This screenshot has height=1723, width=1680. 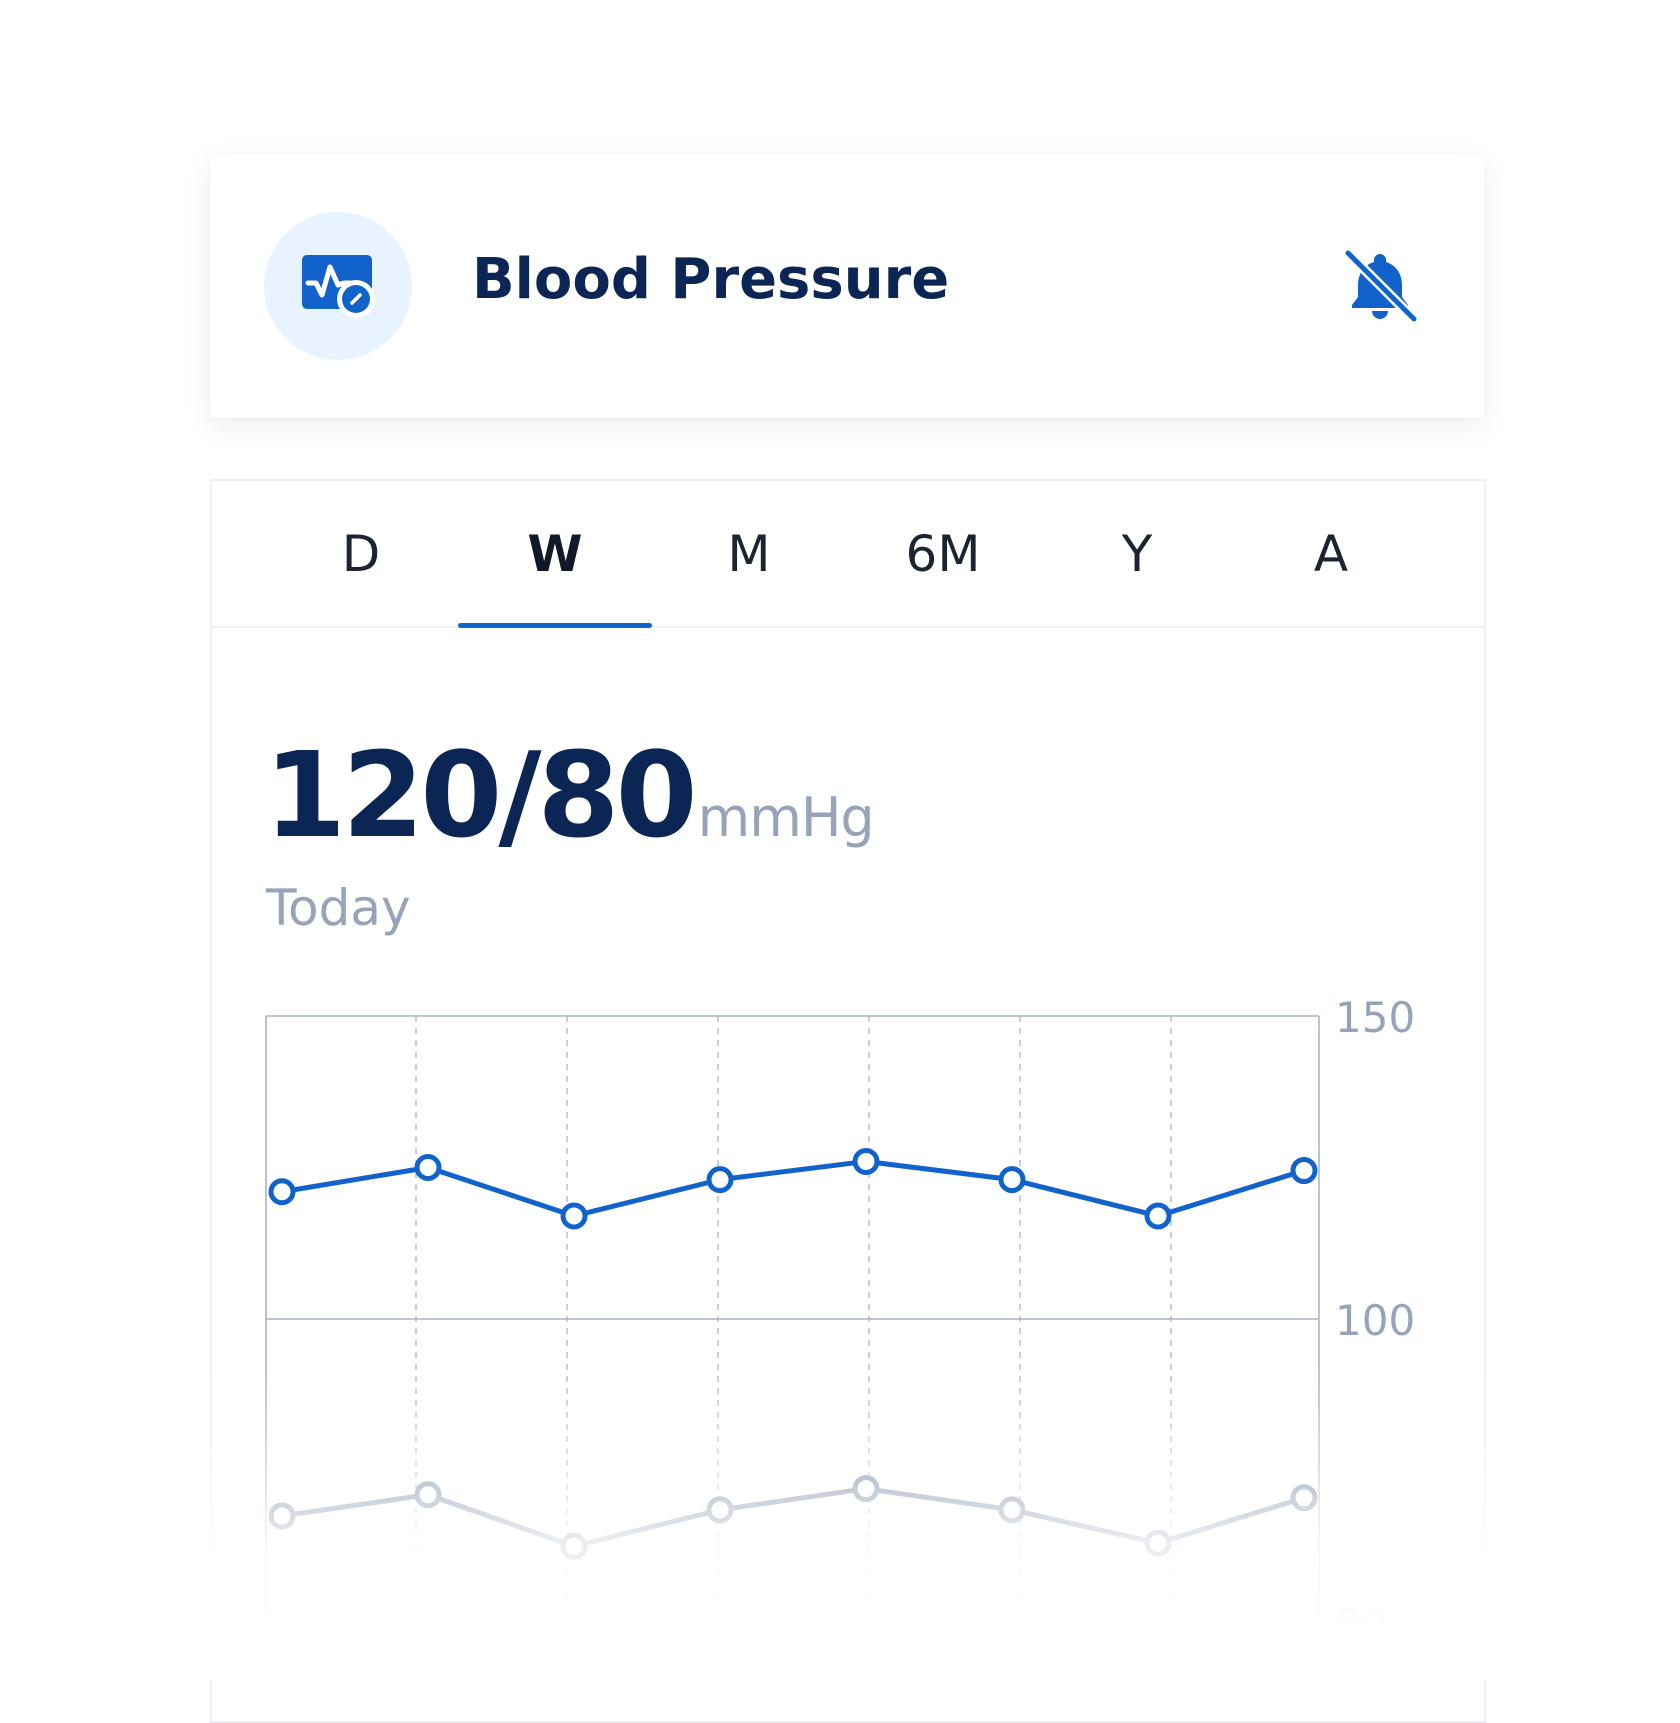 What do you see at coordinates (361, 553) in the screenshot?
I see `tab-day: D` at bounding box center [361, 553].